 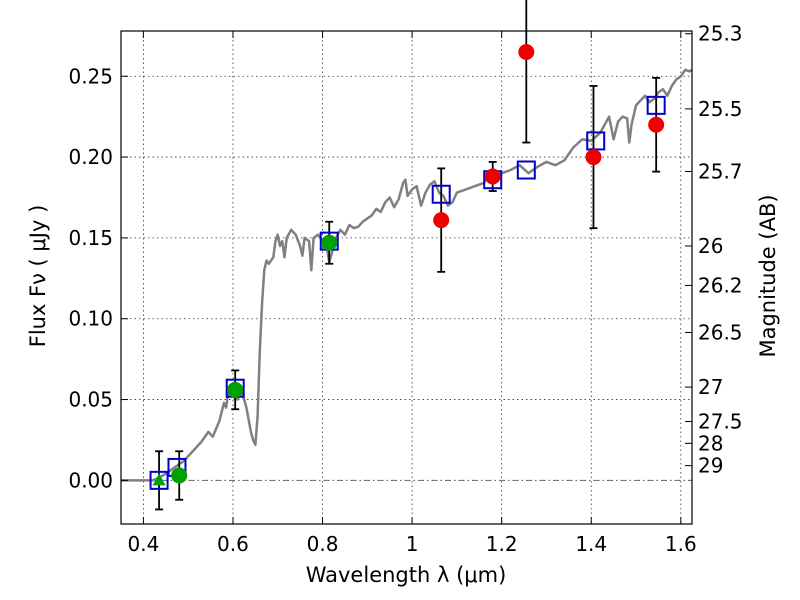 What do you see at coordinates (720, 109) in the screenshot?
I see `right-tick-label: 25.5` at bounding box center [720, 109].